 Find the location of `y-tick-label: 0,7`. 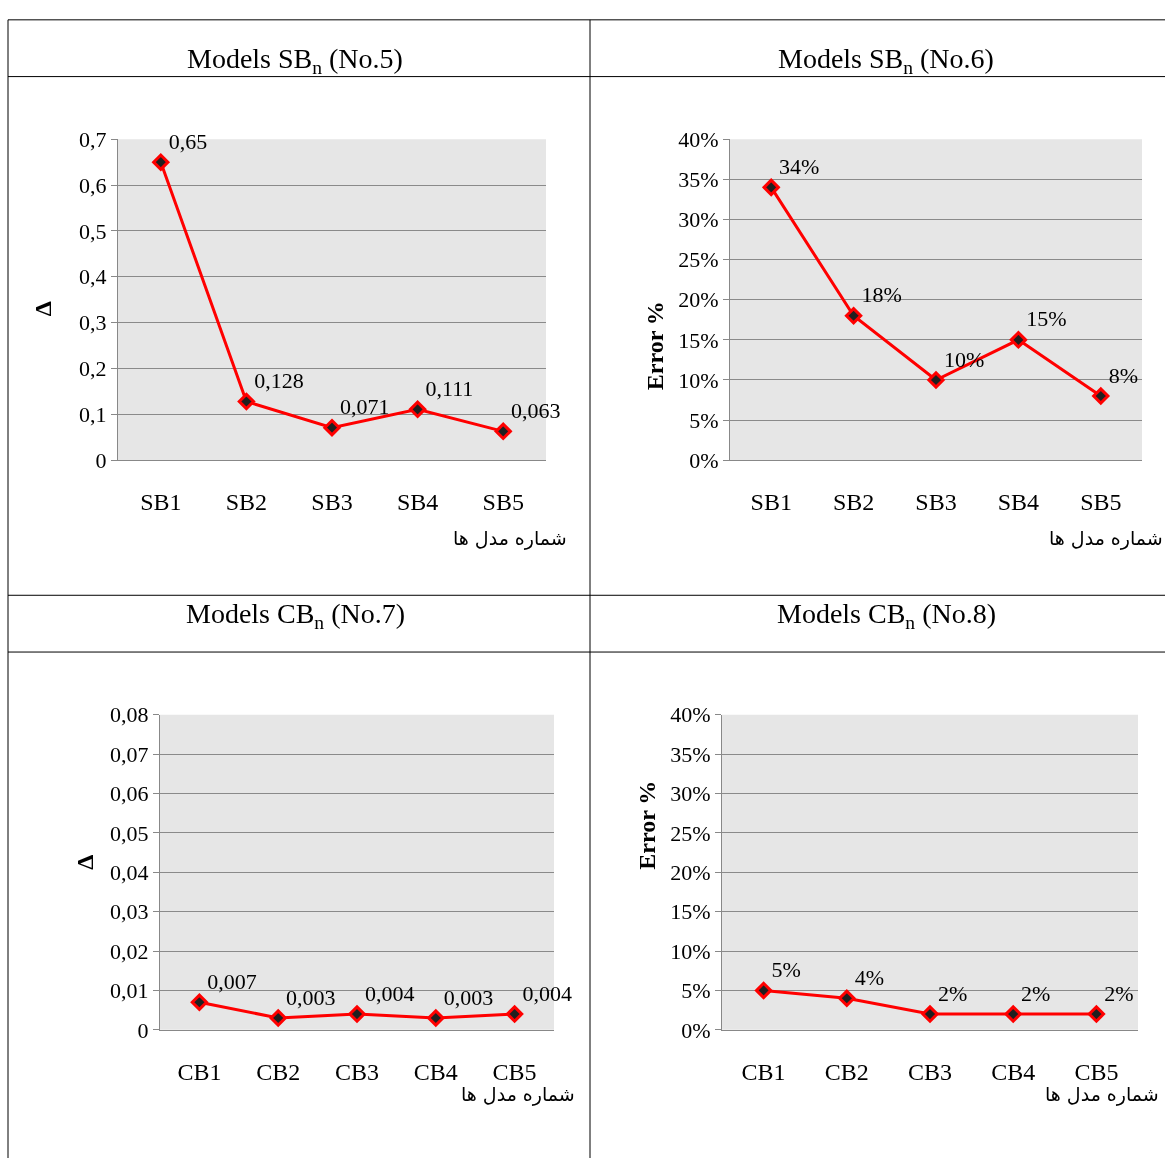

y-tick-label: 0,7 is located at coordinates (93, 139).